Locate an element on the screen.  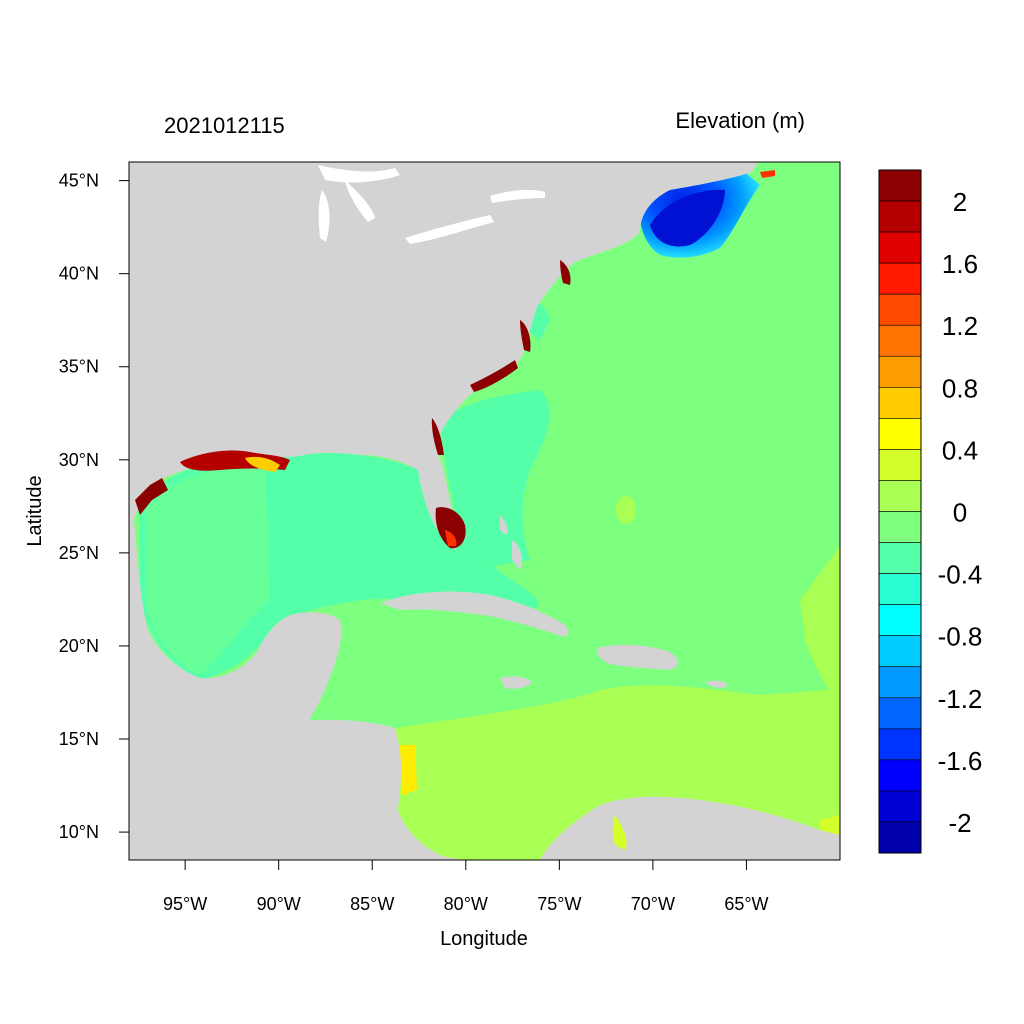
florida-atlantic-shelf is located at coordinates (495, 480).